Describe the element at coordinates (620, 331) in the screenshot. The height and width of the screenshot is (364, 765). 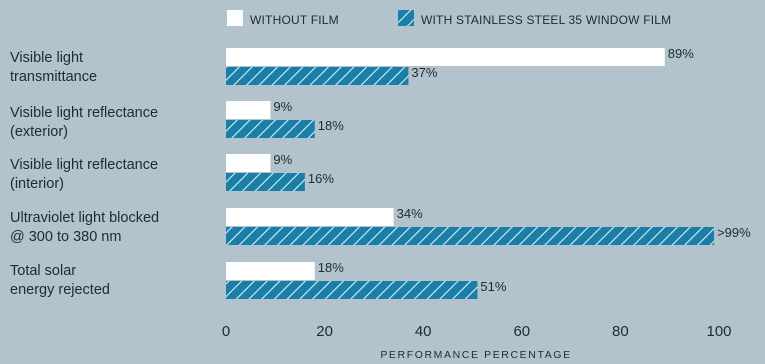
I see `x-tick-label: 80` at that location.